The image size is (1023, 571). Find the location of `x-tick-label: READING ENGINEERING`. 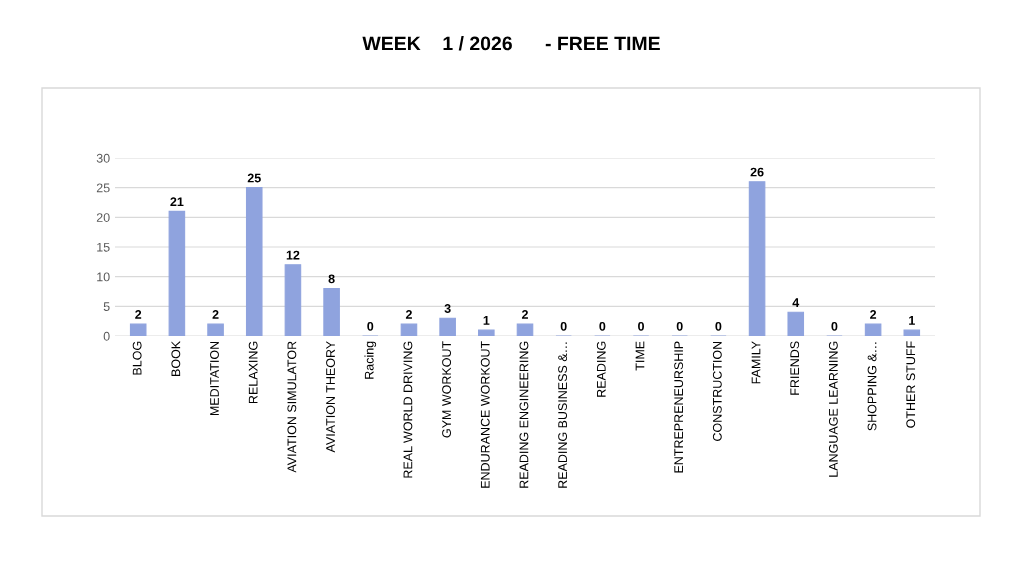

x-tick-label: READING ENGINEERING is located at coordinates (524, 414).